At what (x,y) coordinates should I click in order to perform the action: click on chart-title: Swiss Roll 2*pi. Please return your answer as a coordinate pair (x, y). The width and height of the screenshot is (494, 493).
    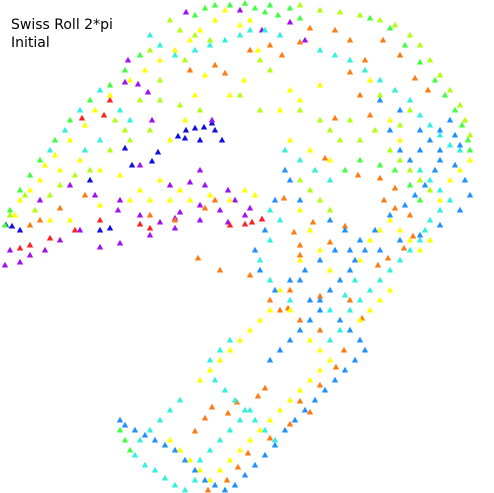
    Looking at the image, I should click on (62, 25).